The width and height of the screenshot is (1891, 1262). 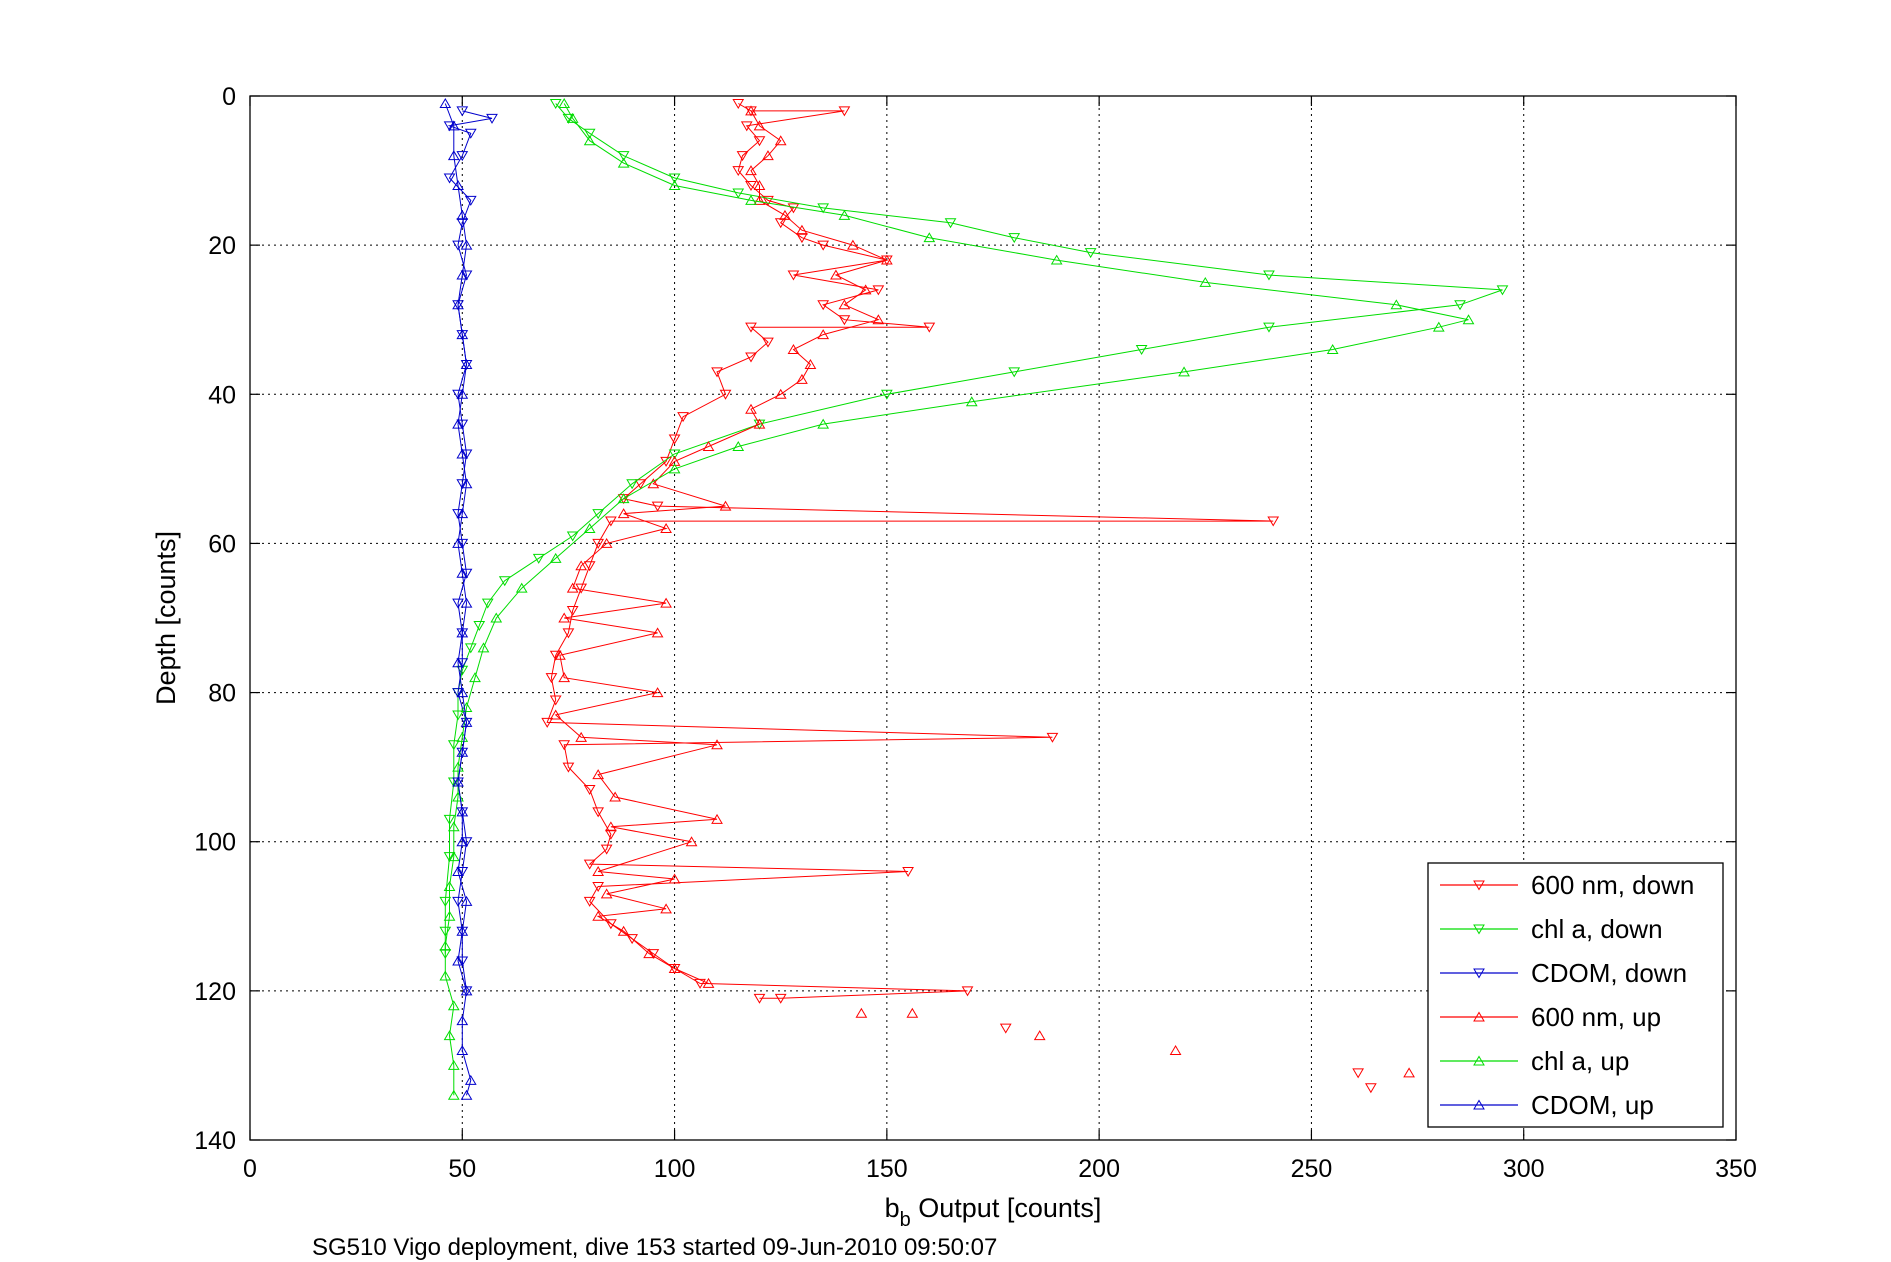 I want to click on legend-entry: chl a, up, so click(x=1534, y=1061).